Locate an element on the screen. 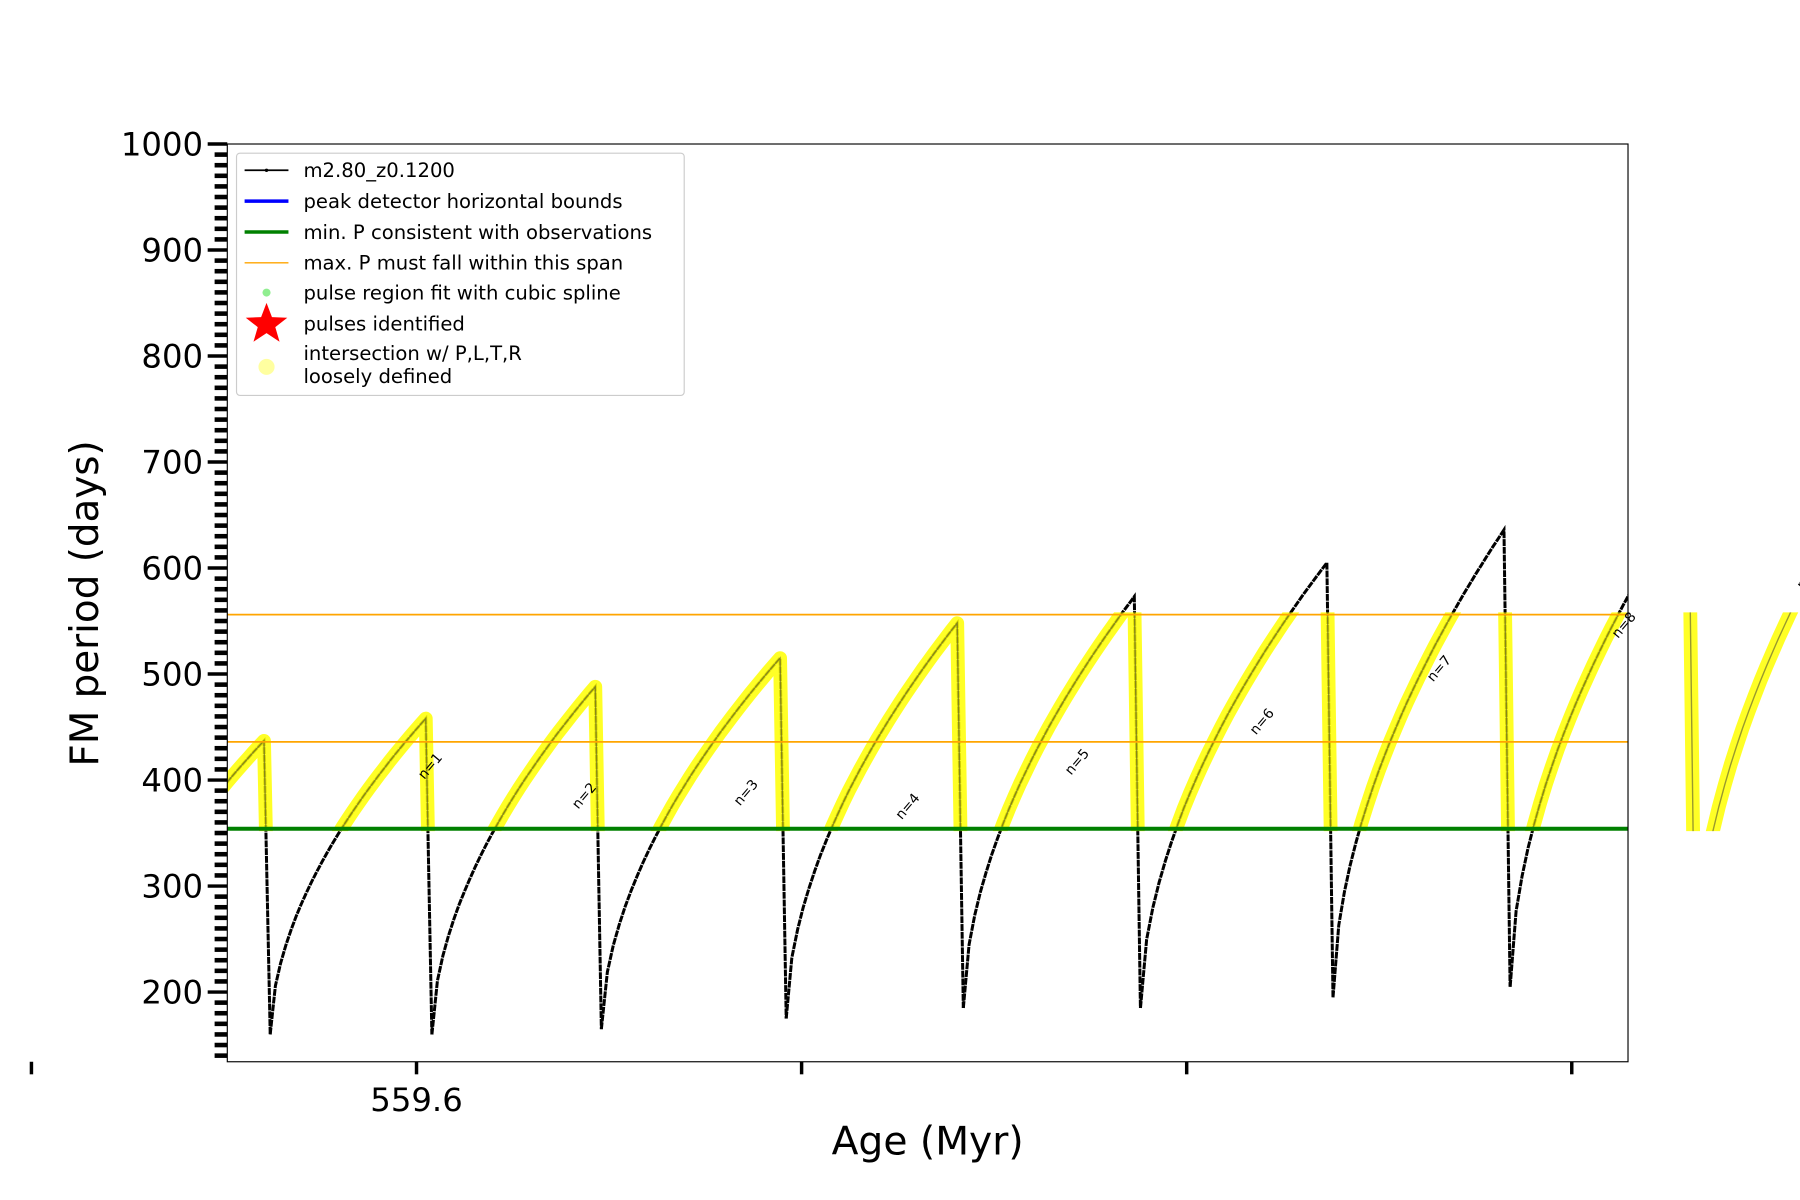  legend-label-minp: min. P consistent with observations is located at coordinates (477, 232).